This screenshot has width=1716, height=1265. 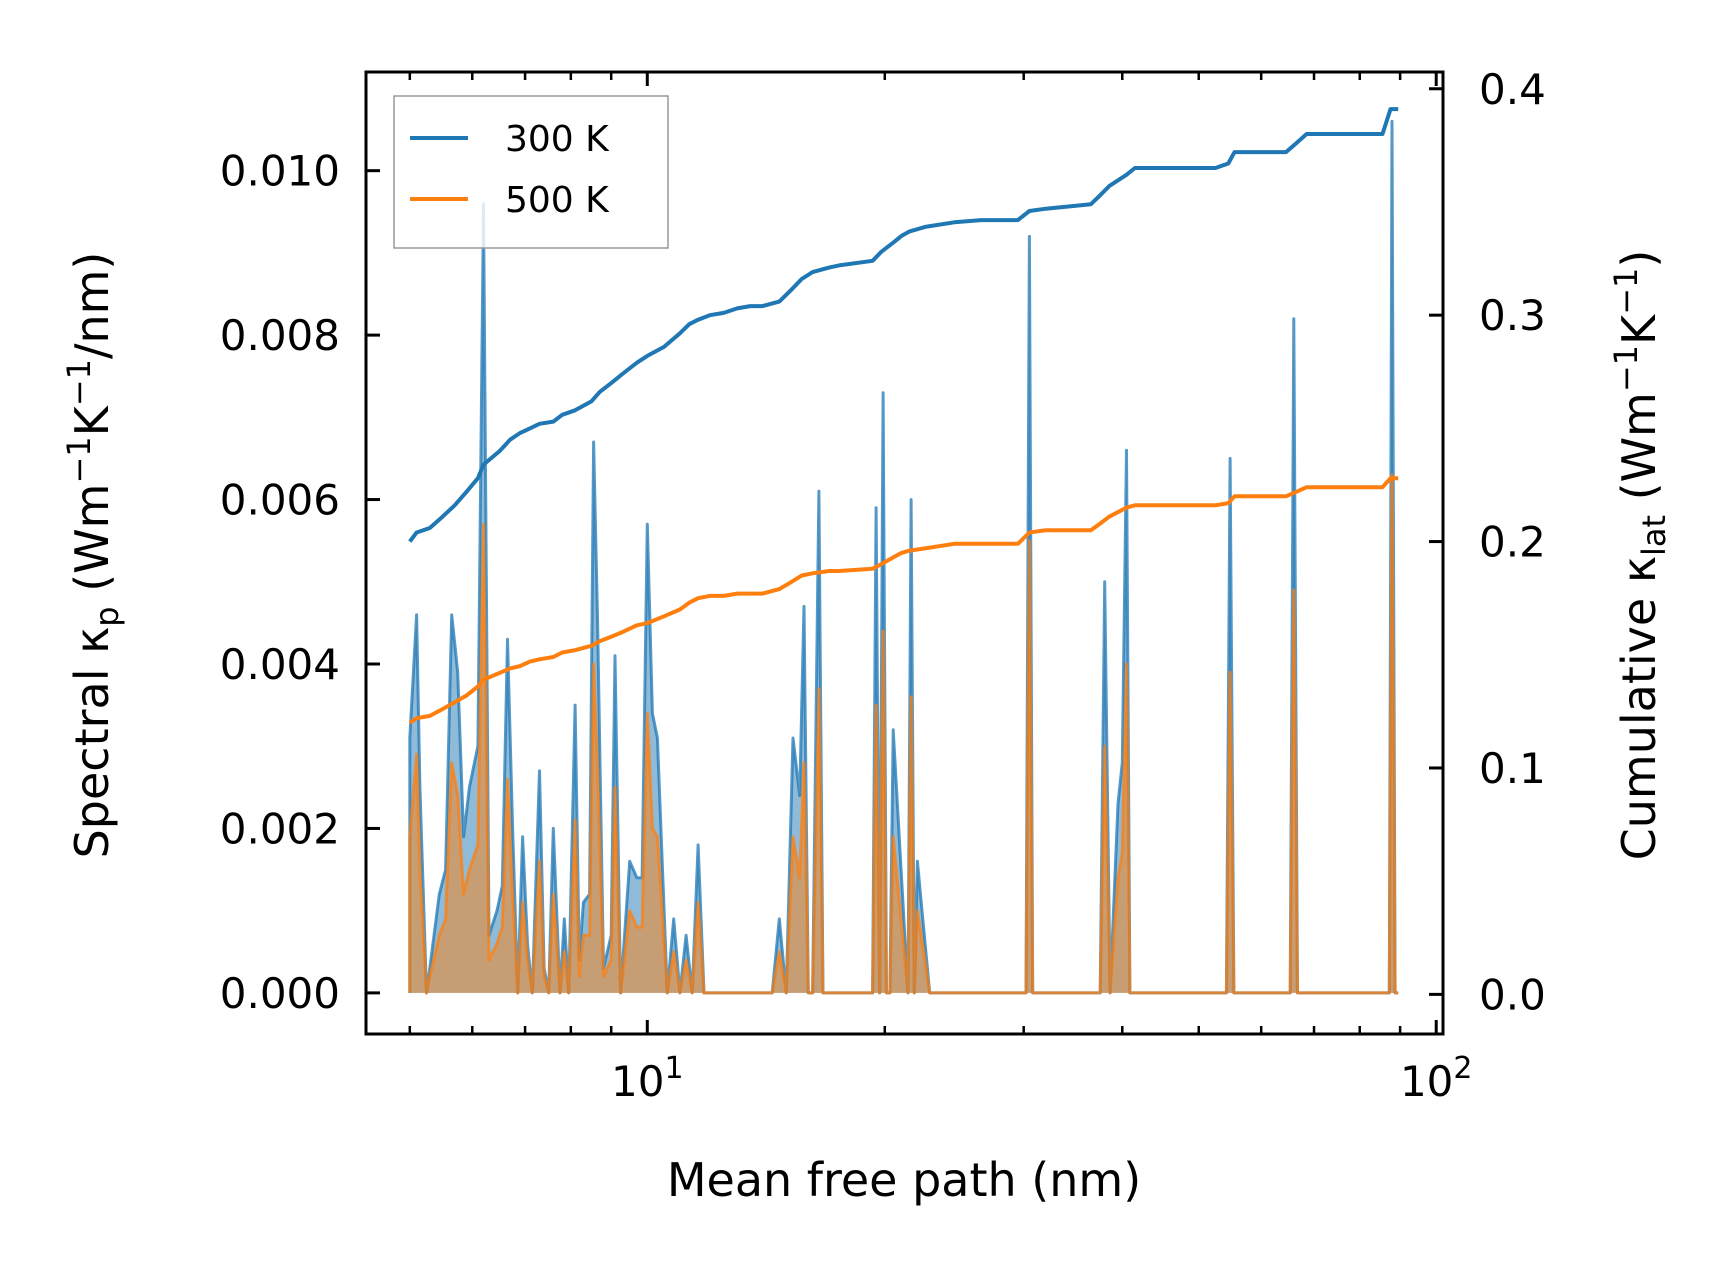 I want to click on x-tick-label: 10², so click(x=1436, y=1078).